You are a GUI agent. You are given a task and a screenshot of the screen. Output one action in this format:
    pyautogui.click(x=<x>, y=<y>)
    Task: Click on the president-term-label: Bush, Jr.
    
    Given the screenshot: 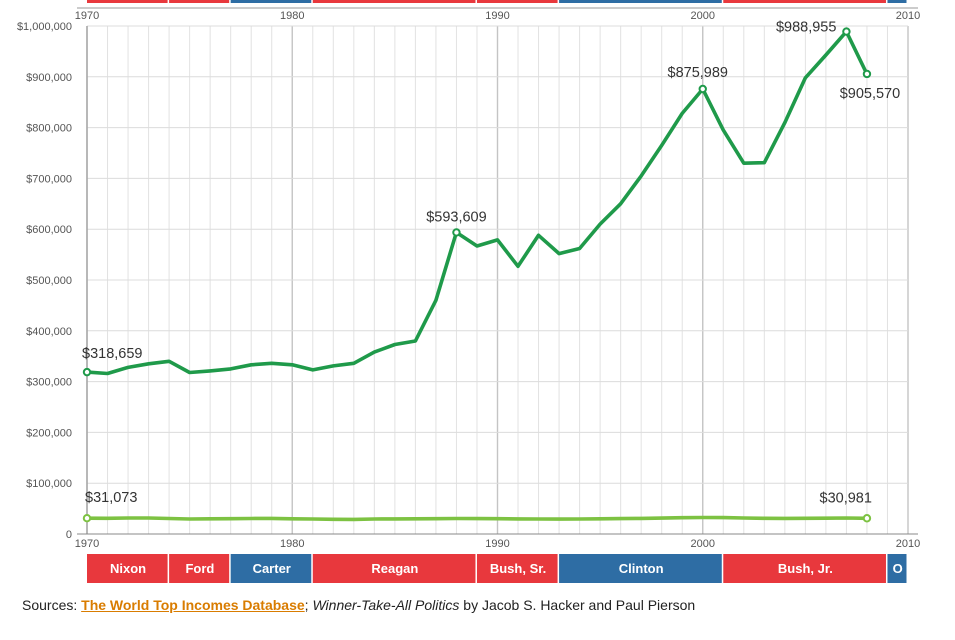 What is the action you would take?
    pyautogui.click(x=805, y=568)
    